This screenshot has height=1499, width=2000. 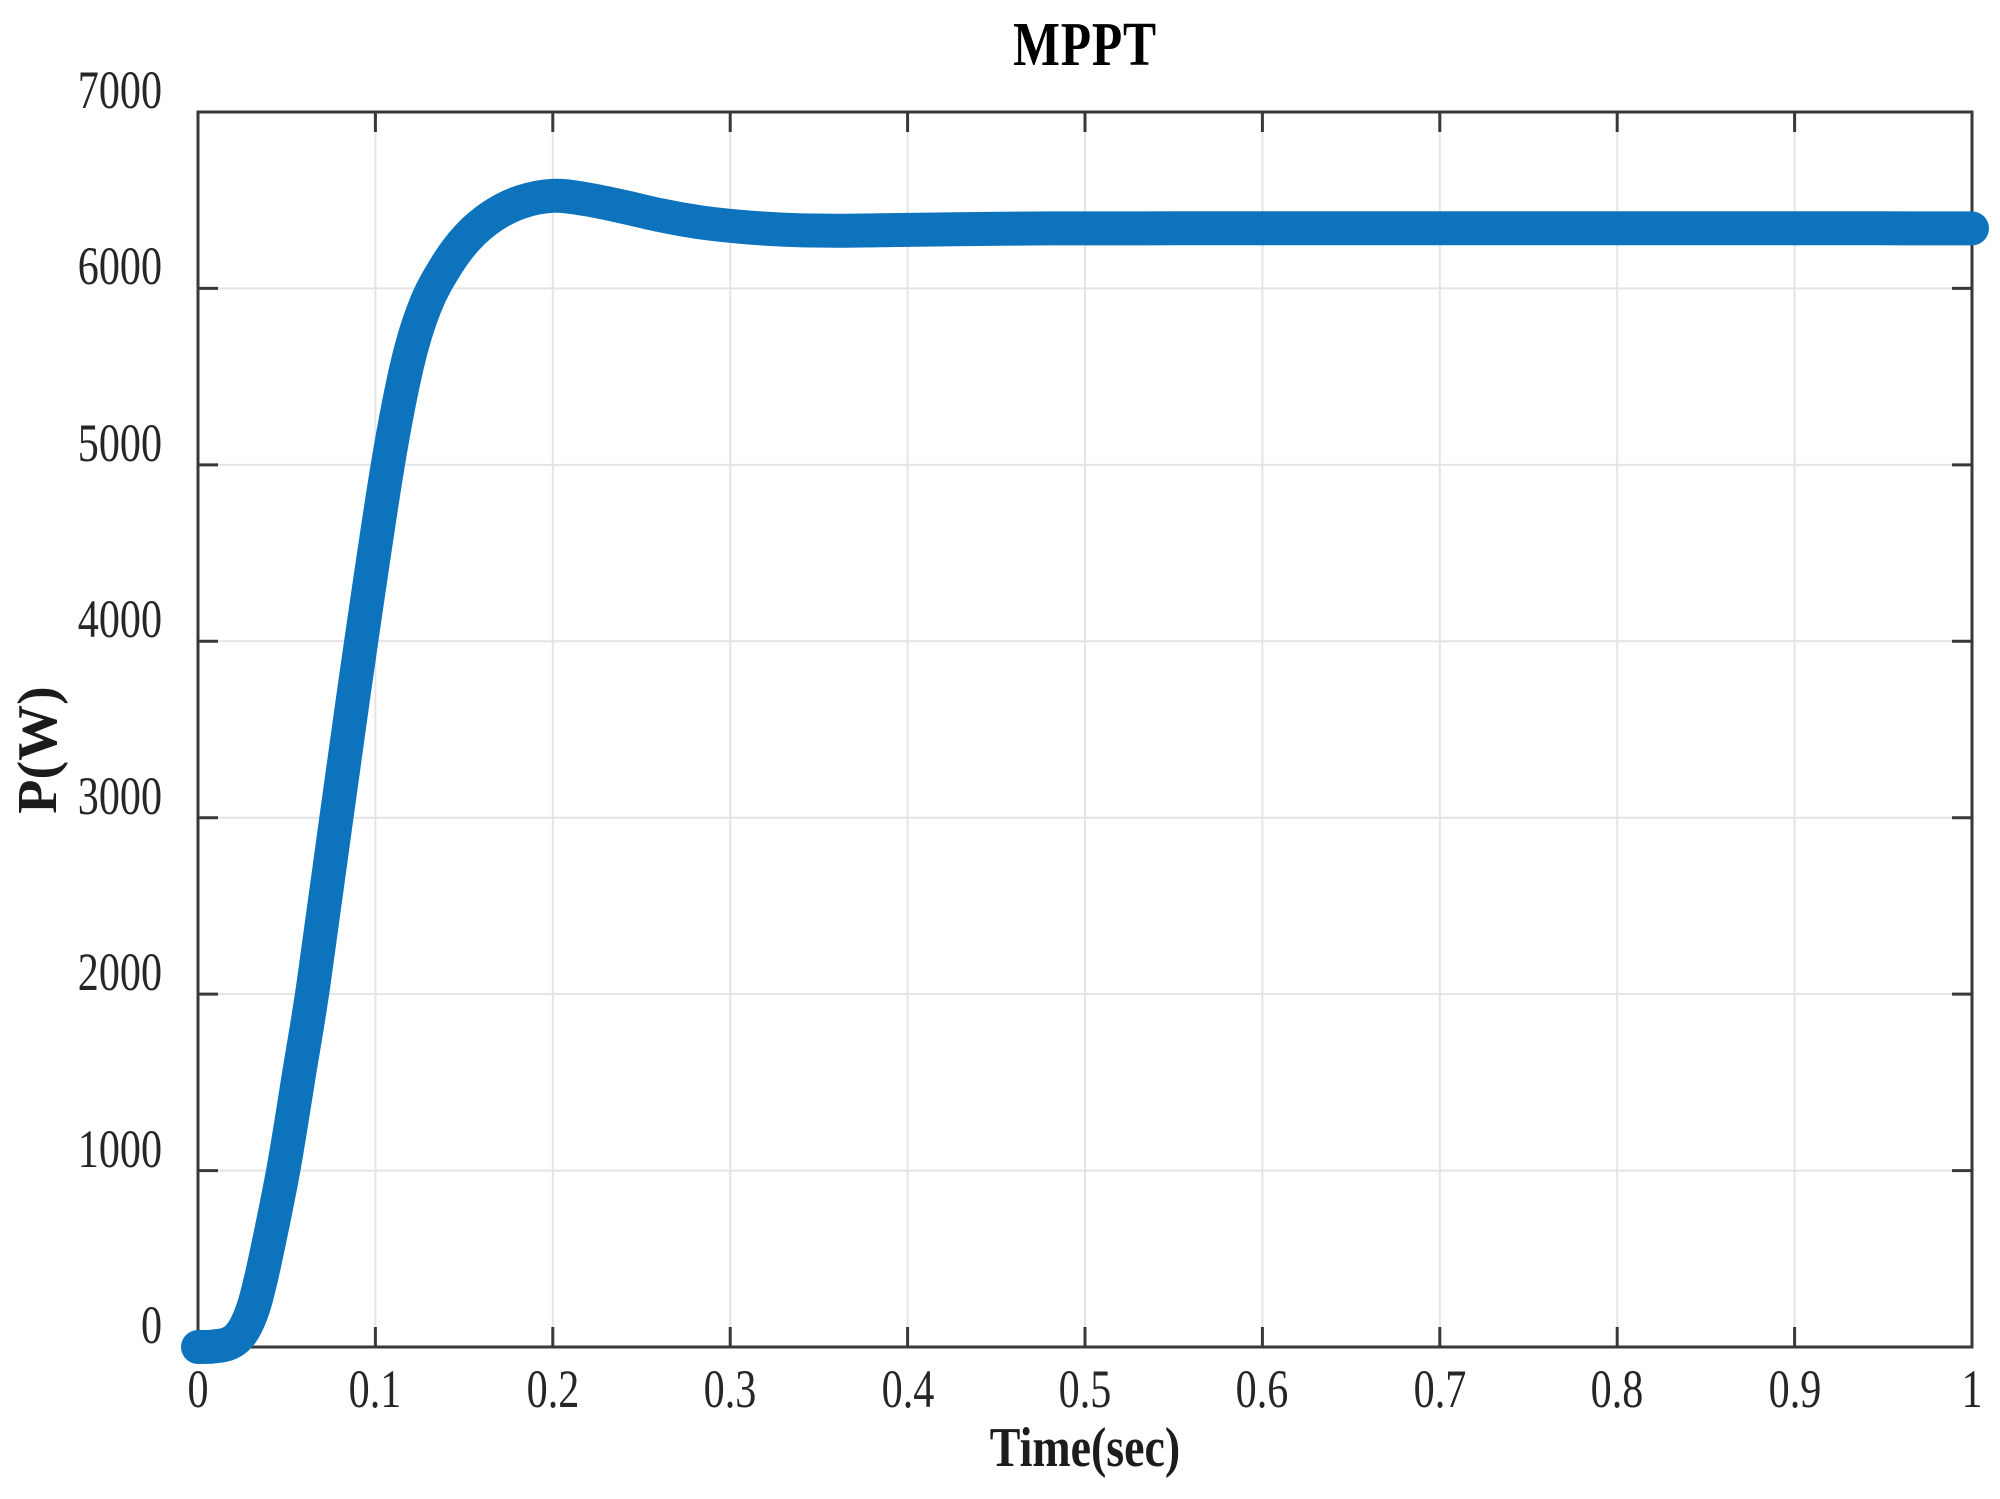 I want to click on y-tick-label: 2000, so click(x=119, y=972).